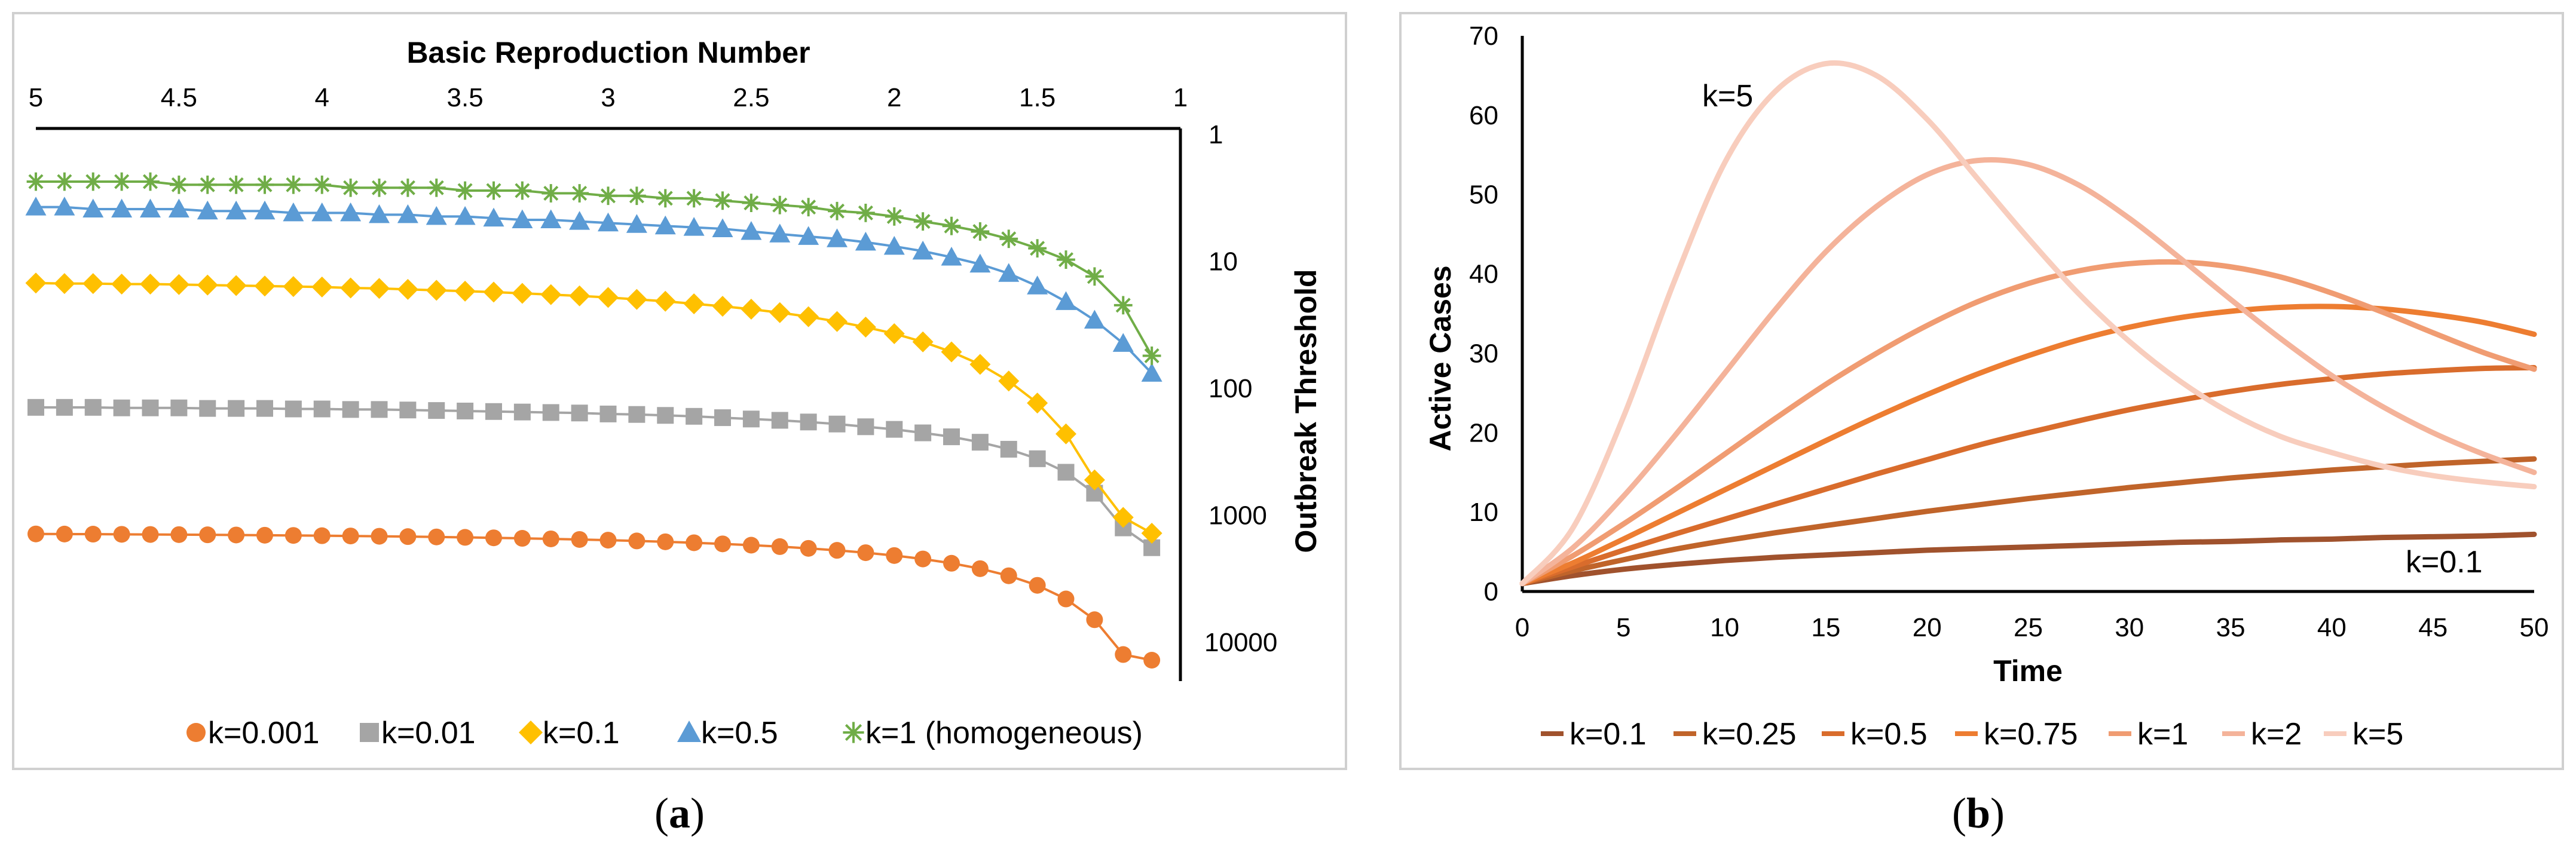 The image size is (2576, 843). I want to click on panel-a-x-tick: 3.5, so click(465, 98).